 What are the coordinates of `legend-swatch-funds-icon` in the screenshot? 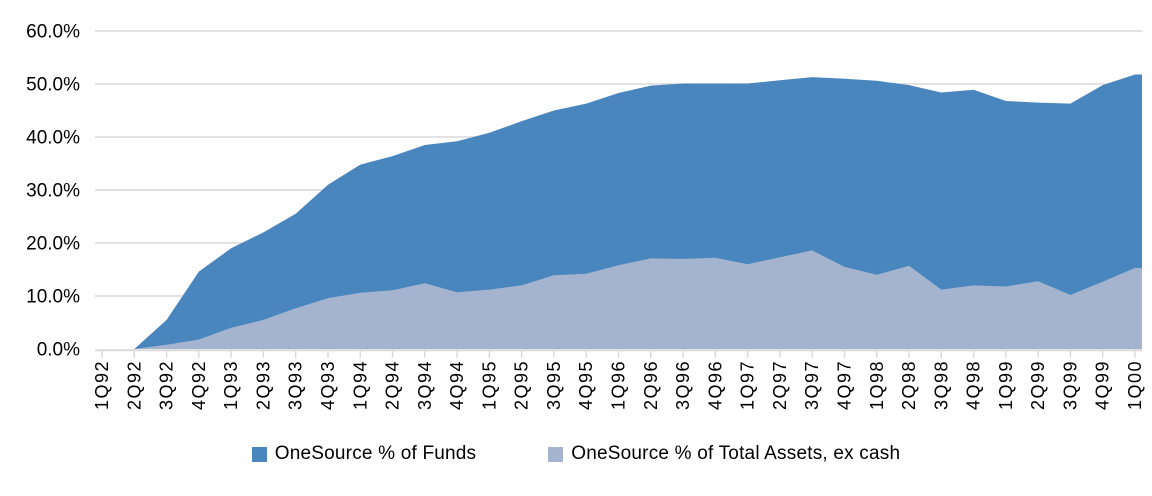 It's located at (259, 454).